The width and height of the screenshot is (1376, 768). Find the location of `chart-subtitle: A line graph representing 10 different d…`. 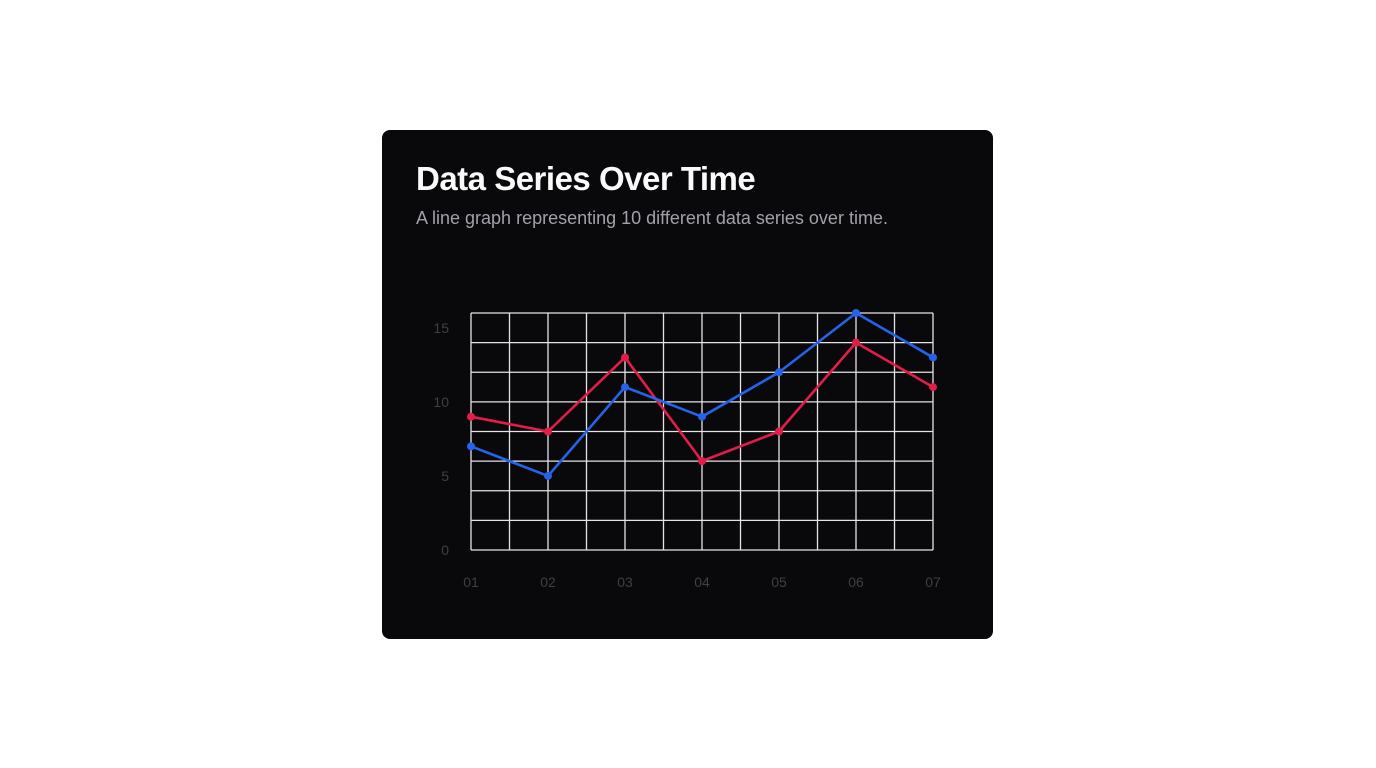

chart-subtitle: A line graph representing 10 different d… is located at coordinates (652, 218).